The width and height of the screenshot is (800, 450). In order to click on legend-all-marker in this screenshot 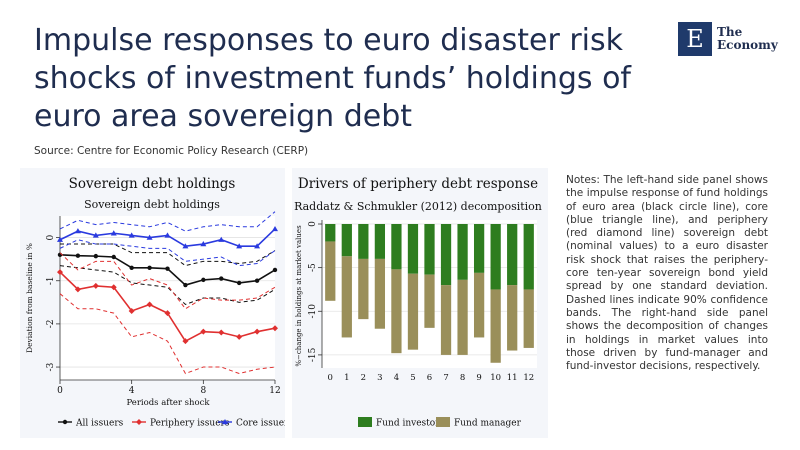, I will do `click(65, 422)`.